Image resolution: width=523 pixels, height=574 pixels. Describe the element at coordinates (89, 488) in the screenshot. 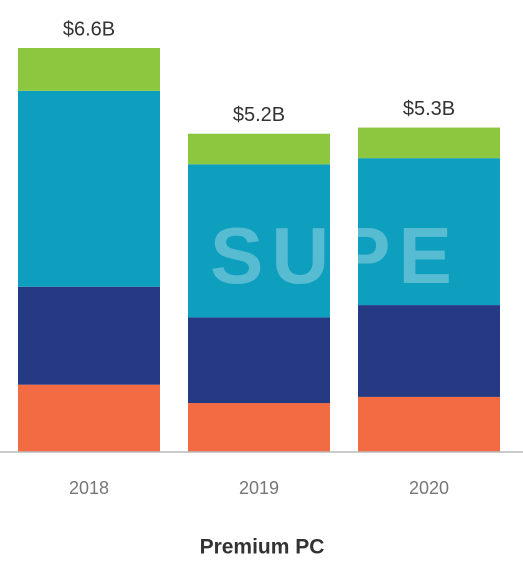

I see `x-tick-label: 2018` at that location.